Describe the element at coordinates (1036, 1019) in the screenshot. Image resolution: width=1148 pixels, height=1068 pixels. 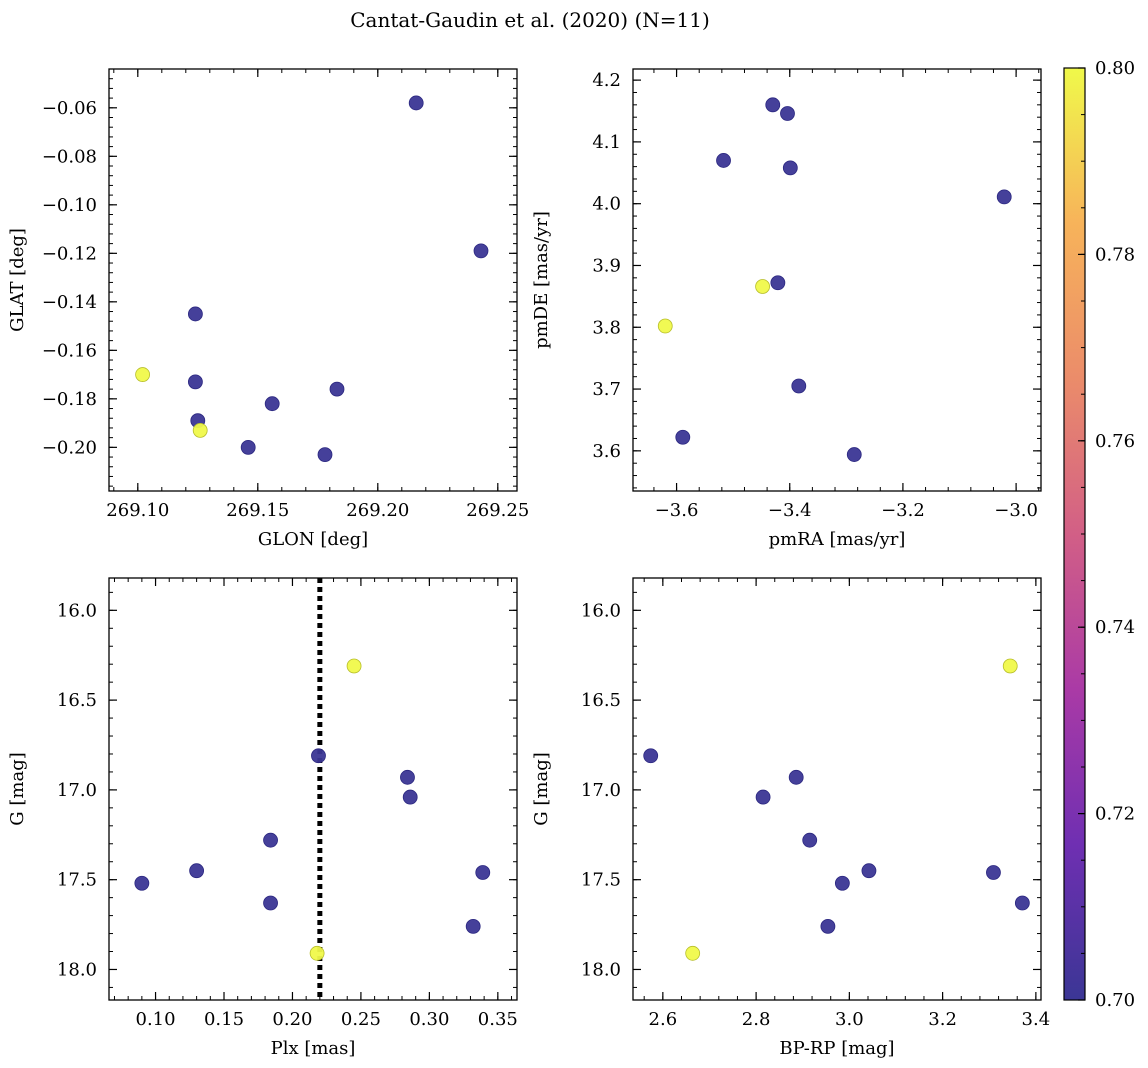
I see `x-tick-label: 3.4` at that location.